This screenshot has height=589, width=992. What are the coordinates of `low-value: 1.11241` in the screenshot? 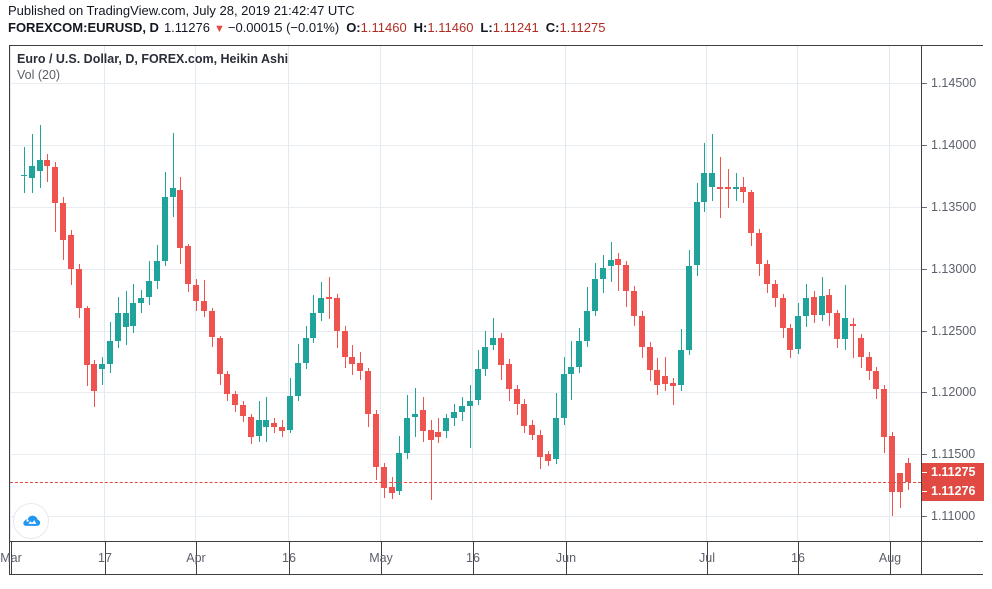 It's located at (515, 27).